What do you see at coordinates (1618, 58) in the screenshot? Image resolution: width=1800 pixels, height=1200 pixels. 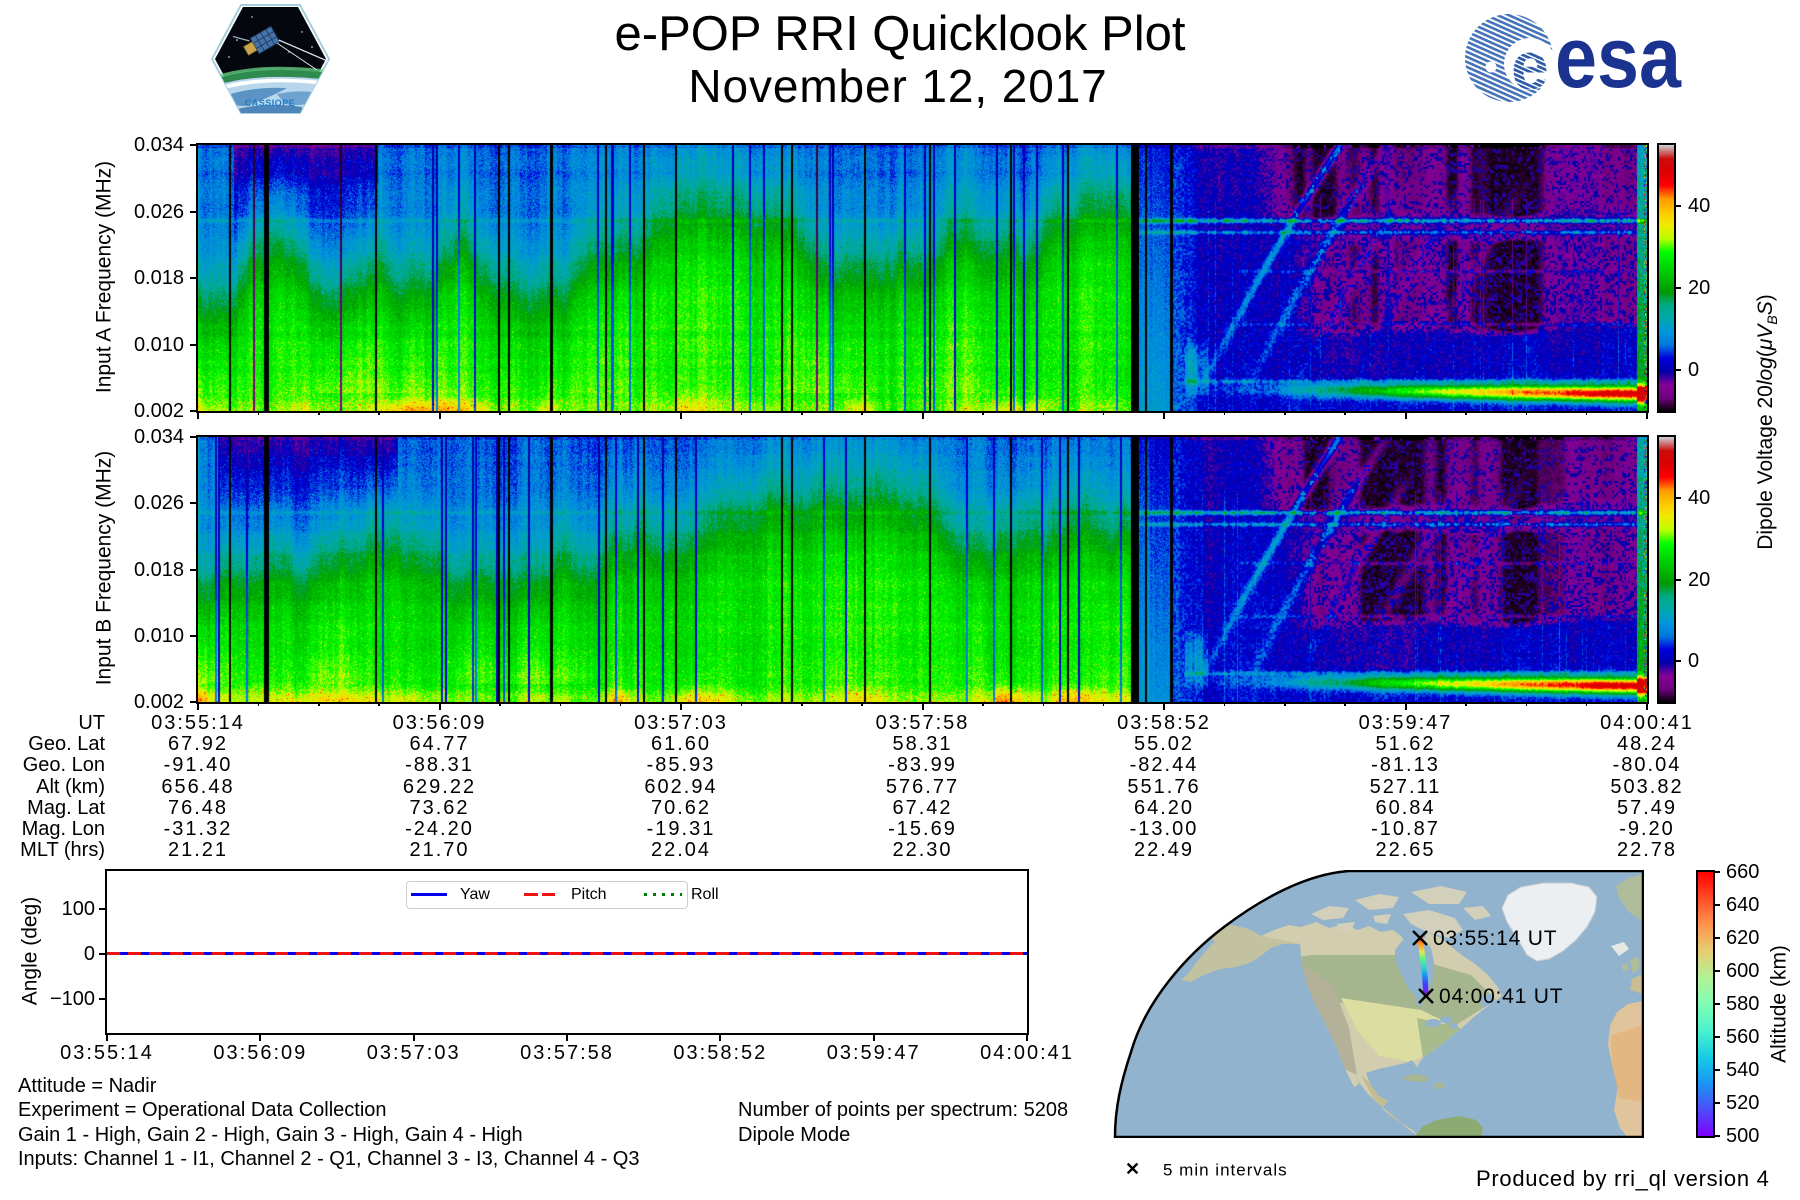 I see `svg-text: esa` at bounding box center [1618, 58].